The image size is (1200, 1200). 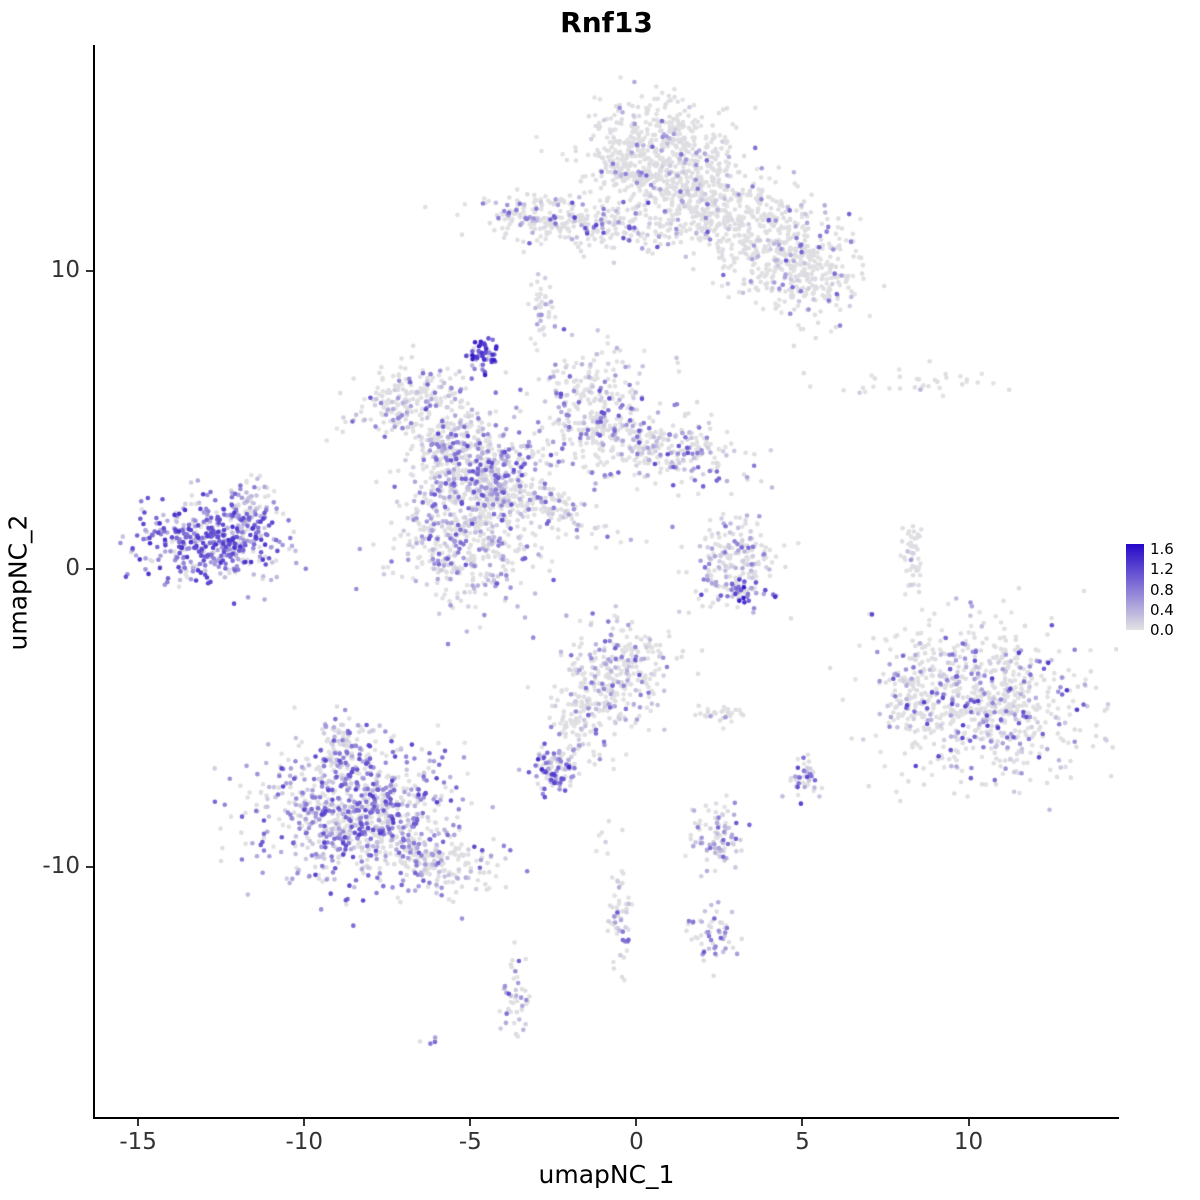 I want to click on x-axis-label: umapNC_1, so click(x=606, y=1174).